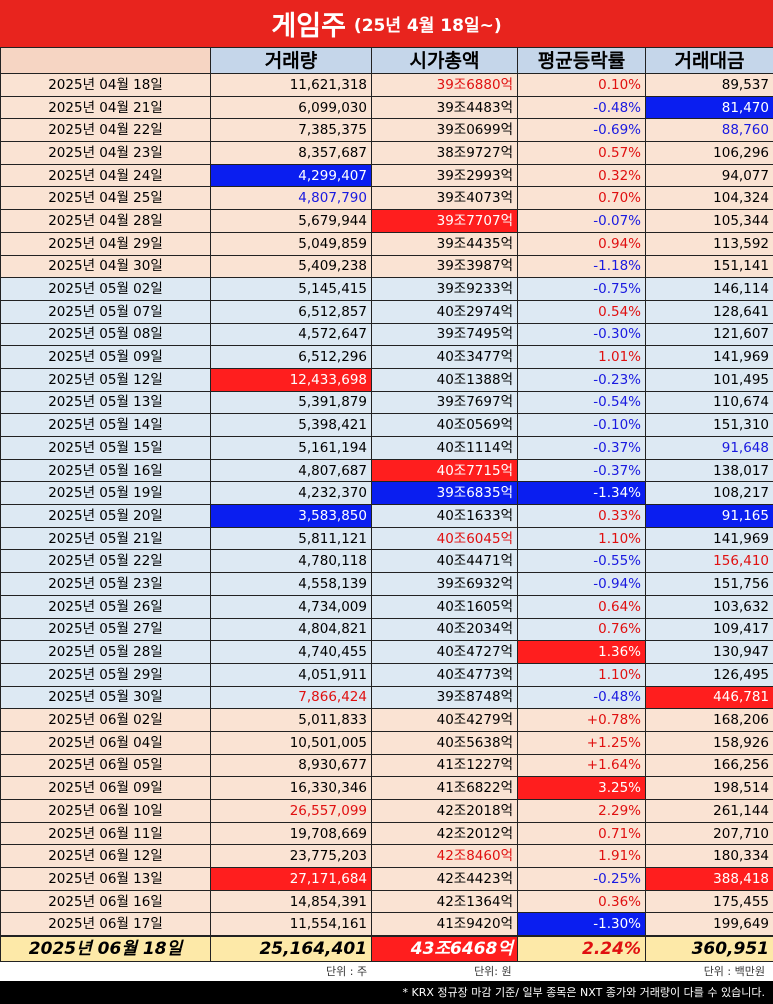  Describe the element at coordinates (582, 949) in the screenshot. I see `final-avg-rate-cell: 2.24%` at that location.